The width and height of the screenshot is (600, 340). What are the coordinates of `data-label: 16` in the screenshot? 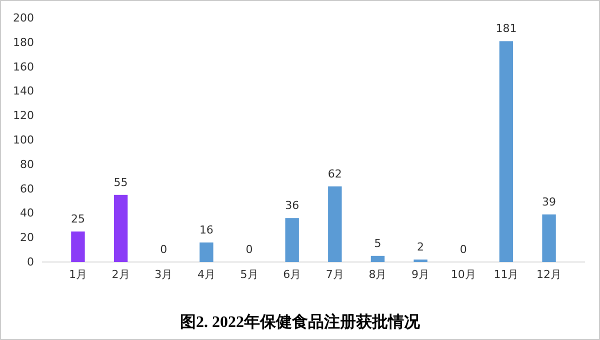 It's located at (206, 229).